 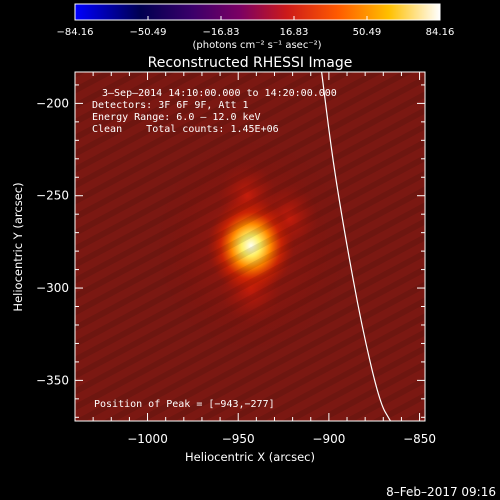 What do you see at coordinates (52, 288) in the screenshot?
I see `y-tick-label: −300` at bounding box center [52, 288].